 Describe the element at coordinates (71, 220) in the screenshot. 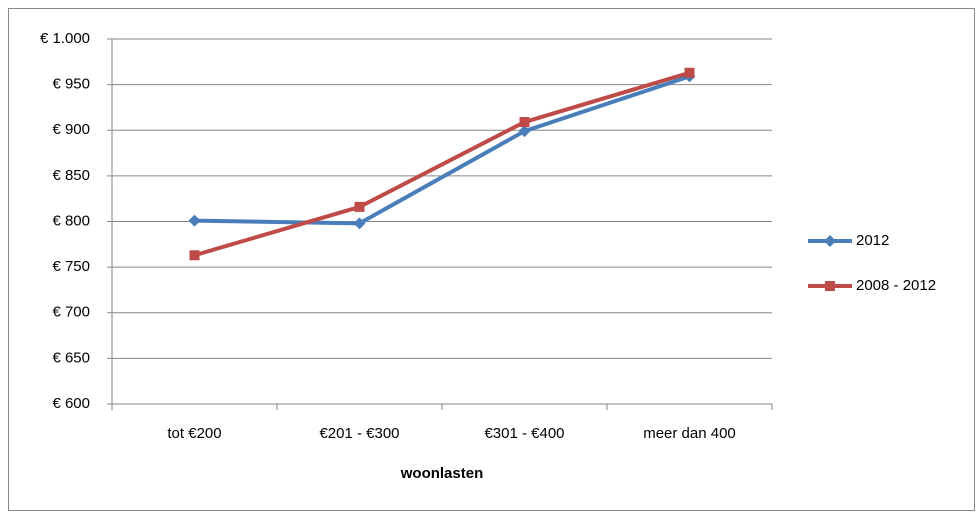

I see `y-tick-label: € 800` at that location.